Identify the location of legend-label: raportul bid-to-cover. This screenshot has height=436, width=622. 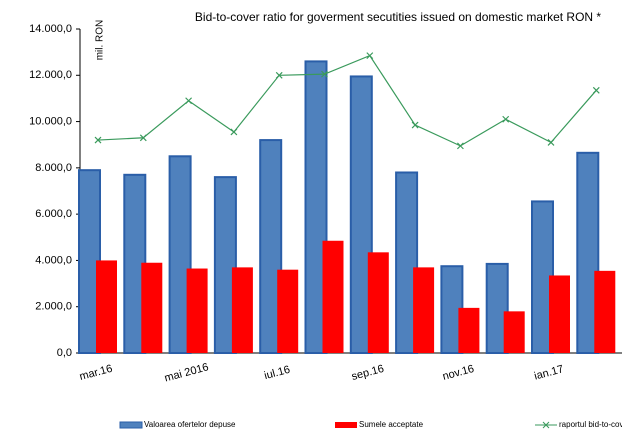
(590, 424).